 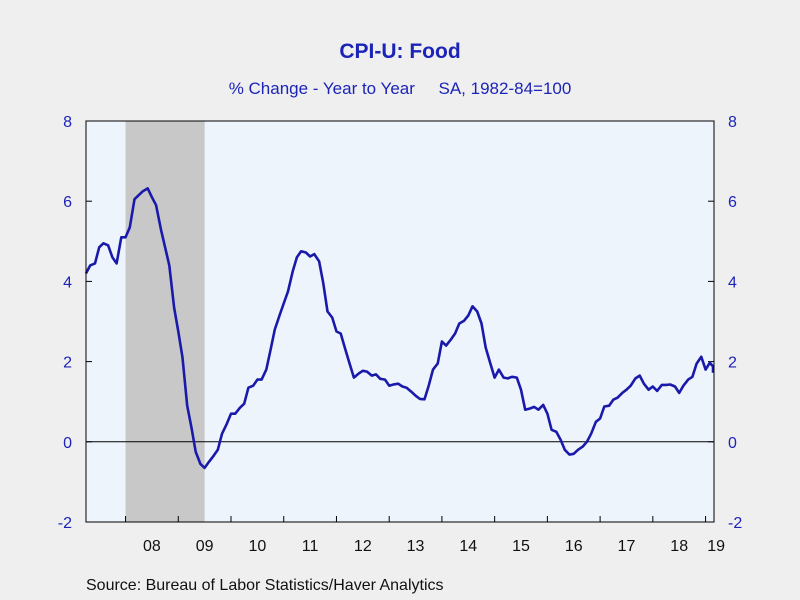 I want to click on x-tick-labels: 08 09 10 11 12 13 14 15 16 17 18 19, so click(x=434, y=546).